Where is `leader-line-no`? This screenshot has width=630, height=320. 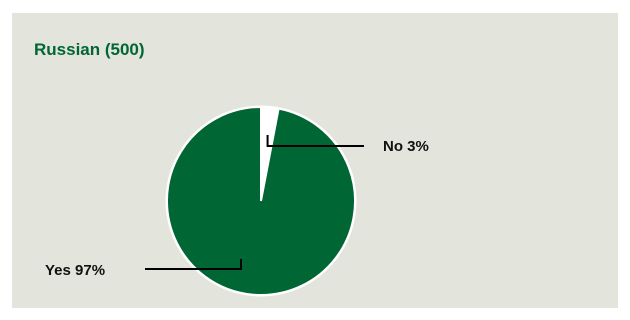 leader-line-no is located at coordinates (315, 141).